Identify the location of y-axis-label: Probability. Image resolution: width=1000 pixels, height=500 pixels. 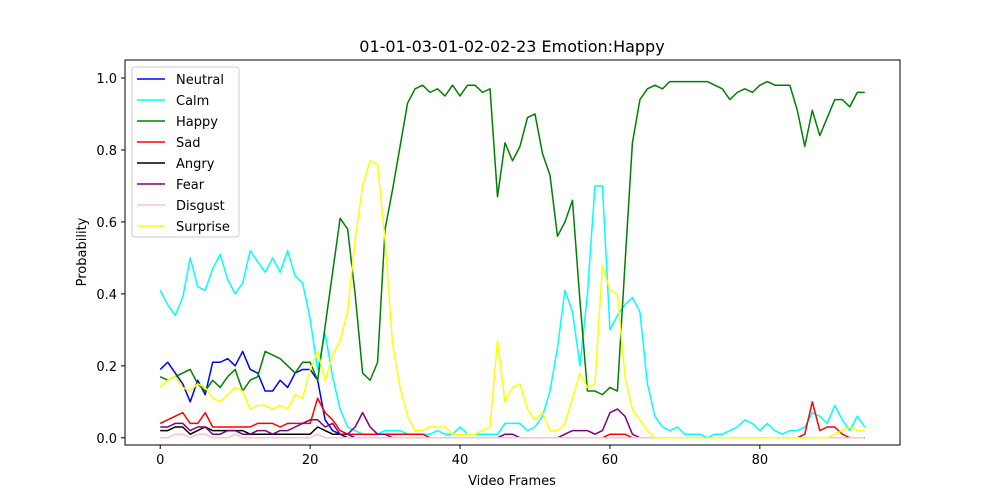
(82, 251).